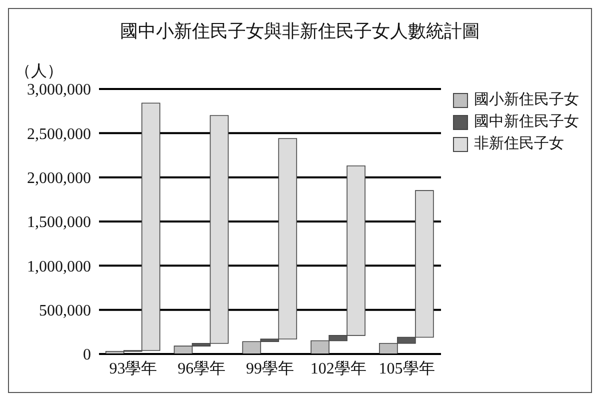 The image size is (600, 401). Describe the element at coordinates (406, 369) in the screenshot. I see `x-tick-label: 105學年` at that location.